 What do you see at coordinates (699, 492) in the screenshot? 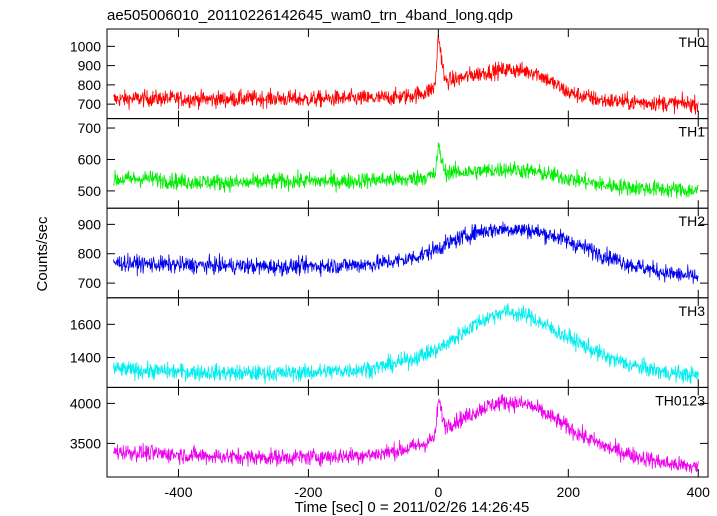
I see `x-tick-label: 400` at bounding box center [699, 492].